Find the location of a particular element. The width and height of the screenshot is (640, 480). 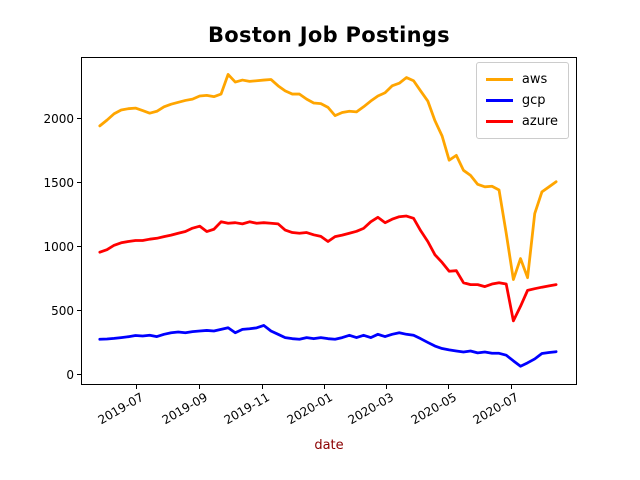

y-tick-label: 0 is located at coordinates (70, 374).